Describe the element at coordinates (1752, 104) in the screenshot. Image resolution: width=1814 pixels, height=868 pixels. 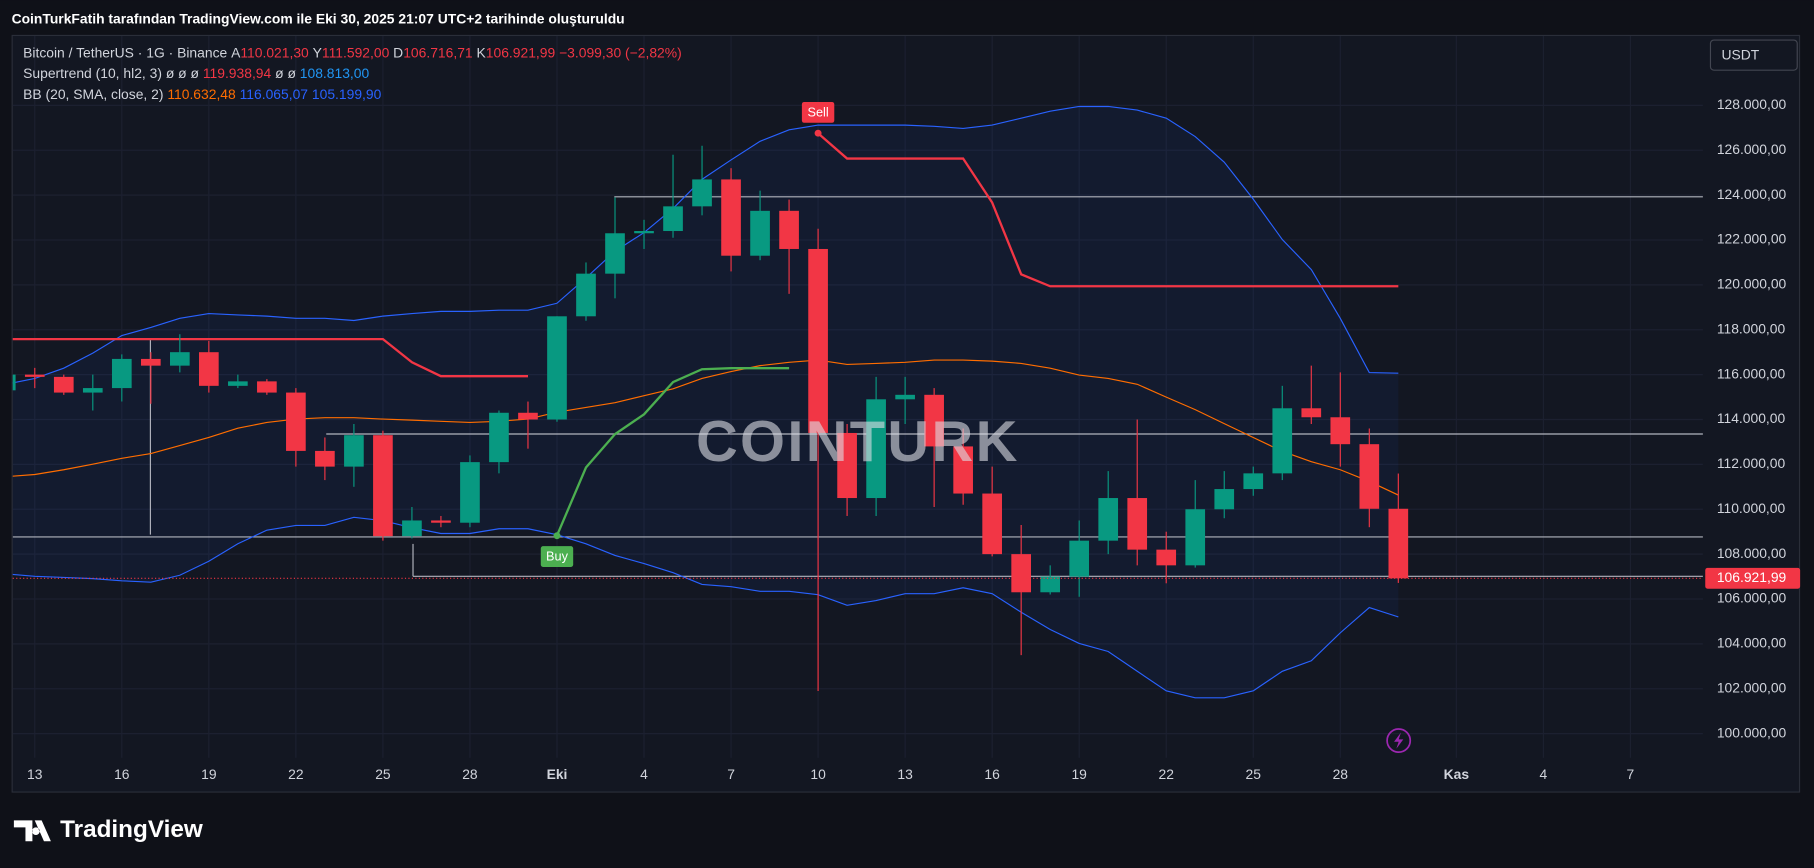
I see `y-tick-label: 128.000,00` at that location.